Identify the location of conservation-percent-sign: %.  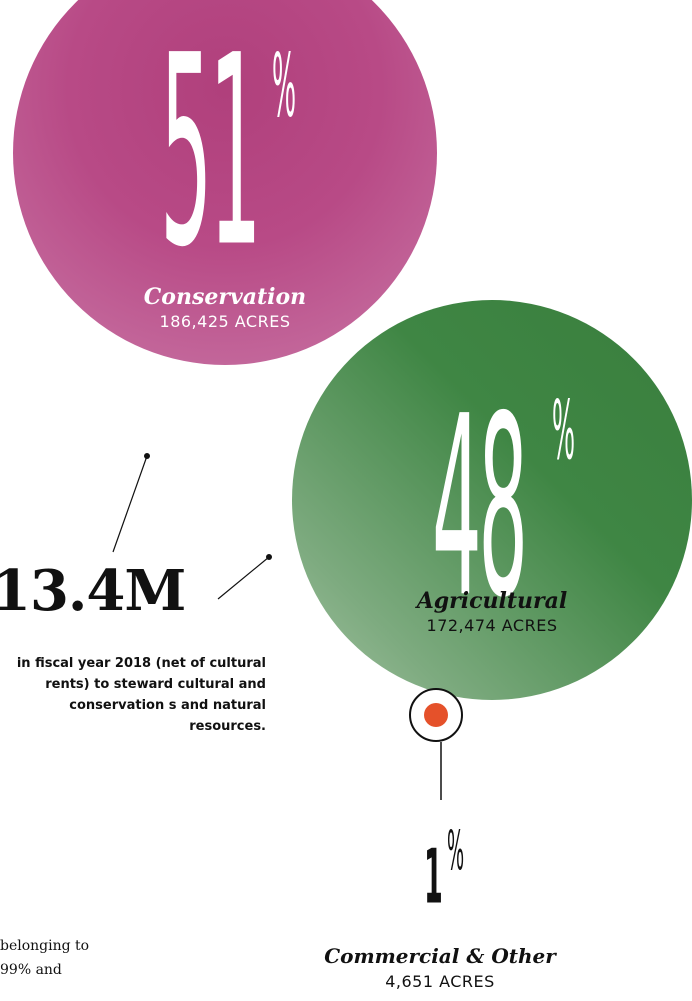
(284, 85).